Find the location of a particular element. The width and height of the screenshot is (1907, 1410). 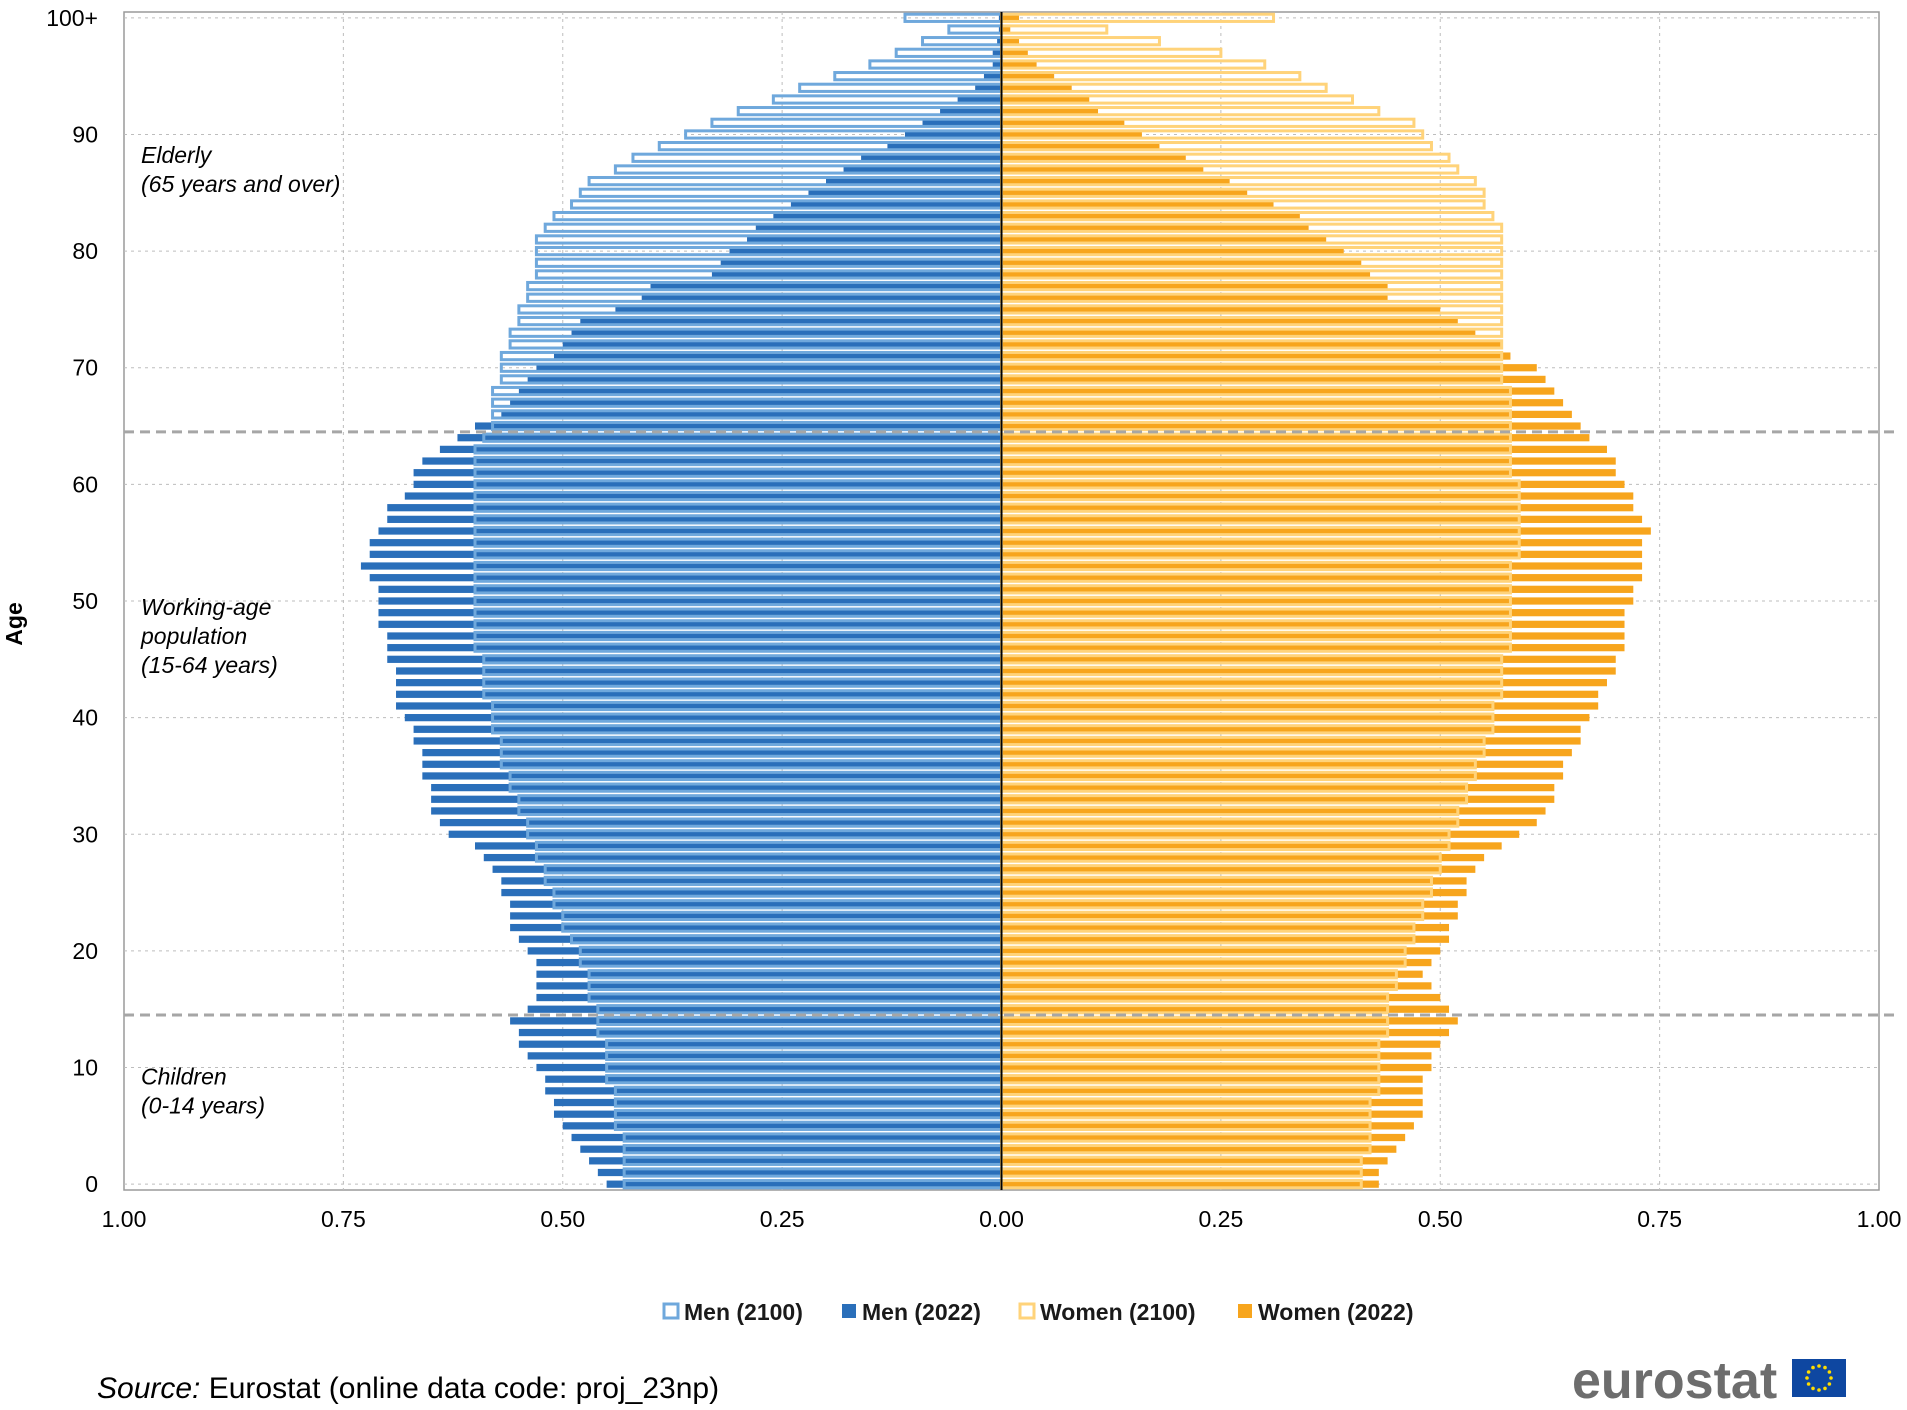

annotation-line: (0-14 years) is located at coordinates (203, 1105).